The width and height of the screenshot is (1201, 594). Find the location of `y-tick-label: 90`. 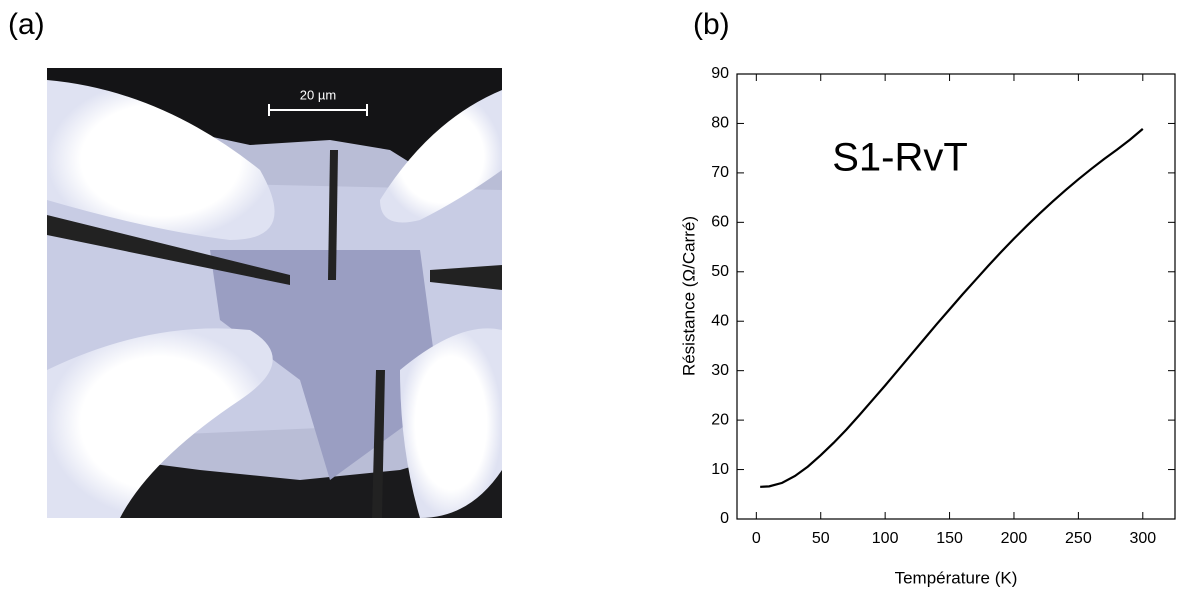

y-tick-label: 90 is located at coordinates (720, 73).